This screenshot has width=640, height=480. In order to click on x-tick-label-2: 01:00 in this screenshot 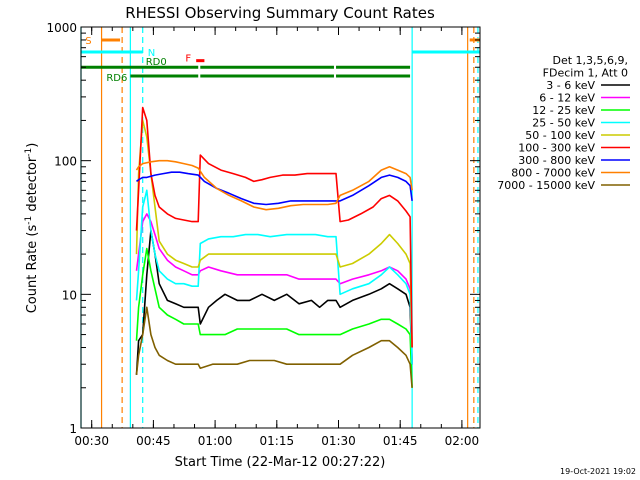, I will do `click(215, 441)`.